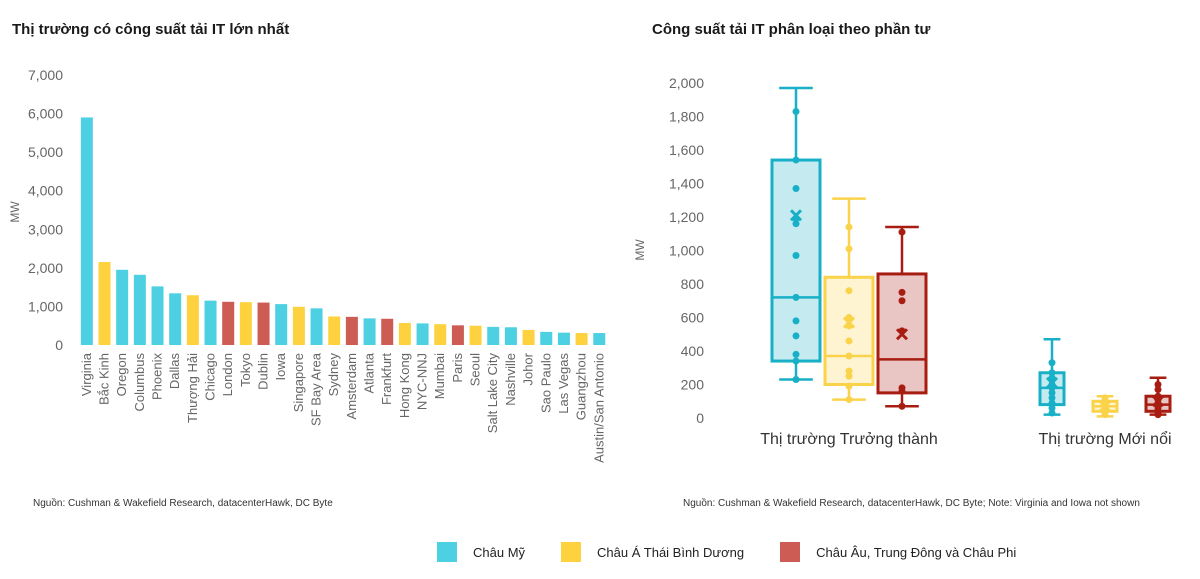 The image size is (1200, 579). What do you see at coordinates (227, 374) in the screenshot?
I see `x-tick-label: London` at bounding box center [227, 374].